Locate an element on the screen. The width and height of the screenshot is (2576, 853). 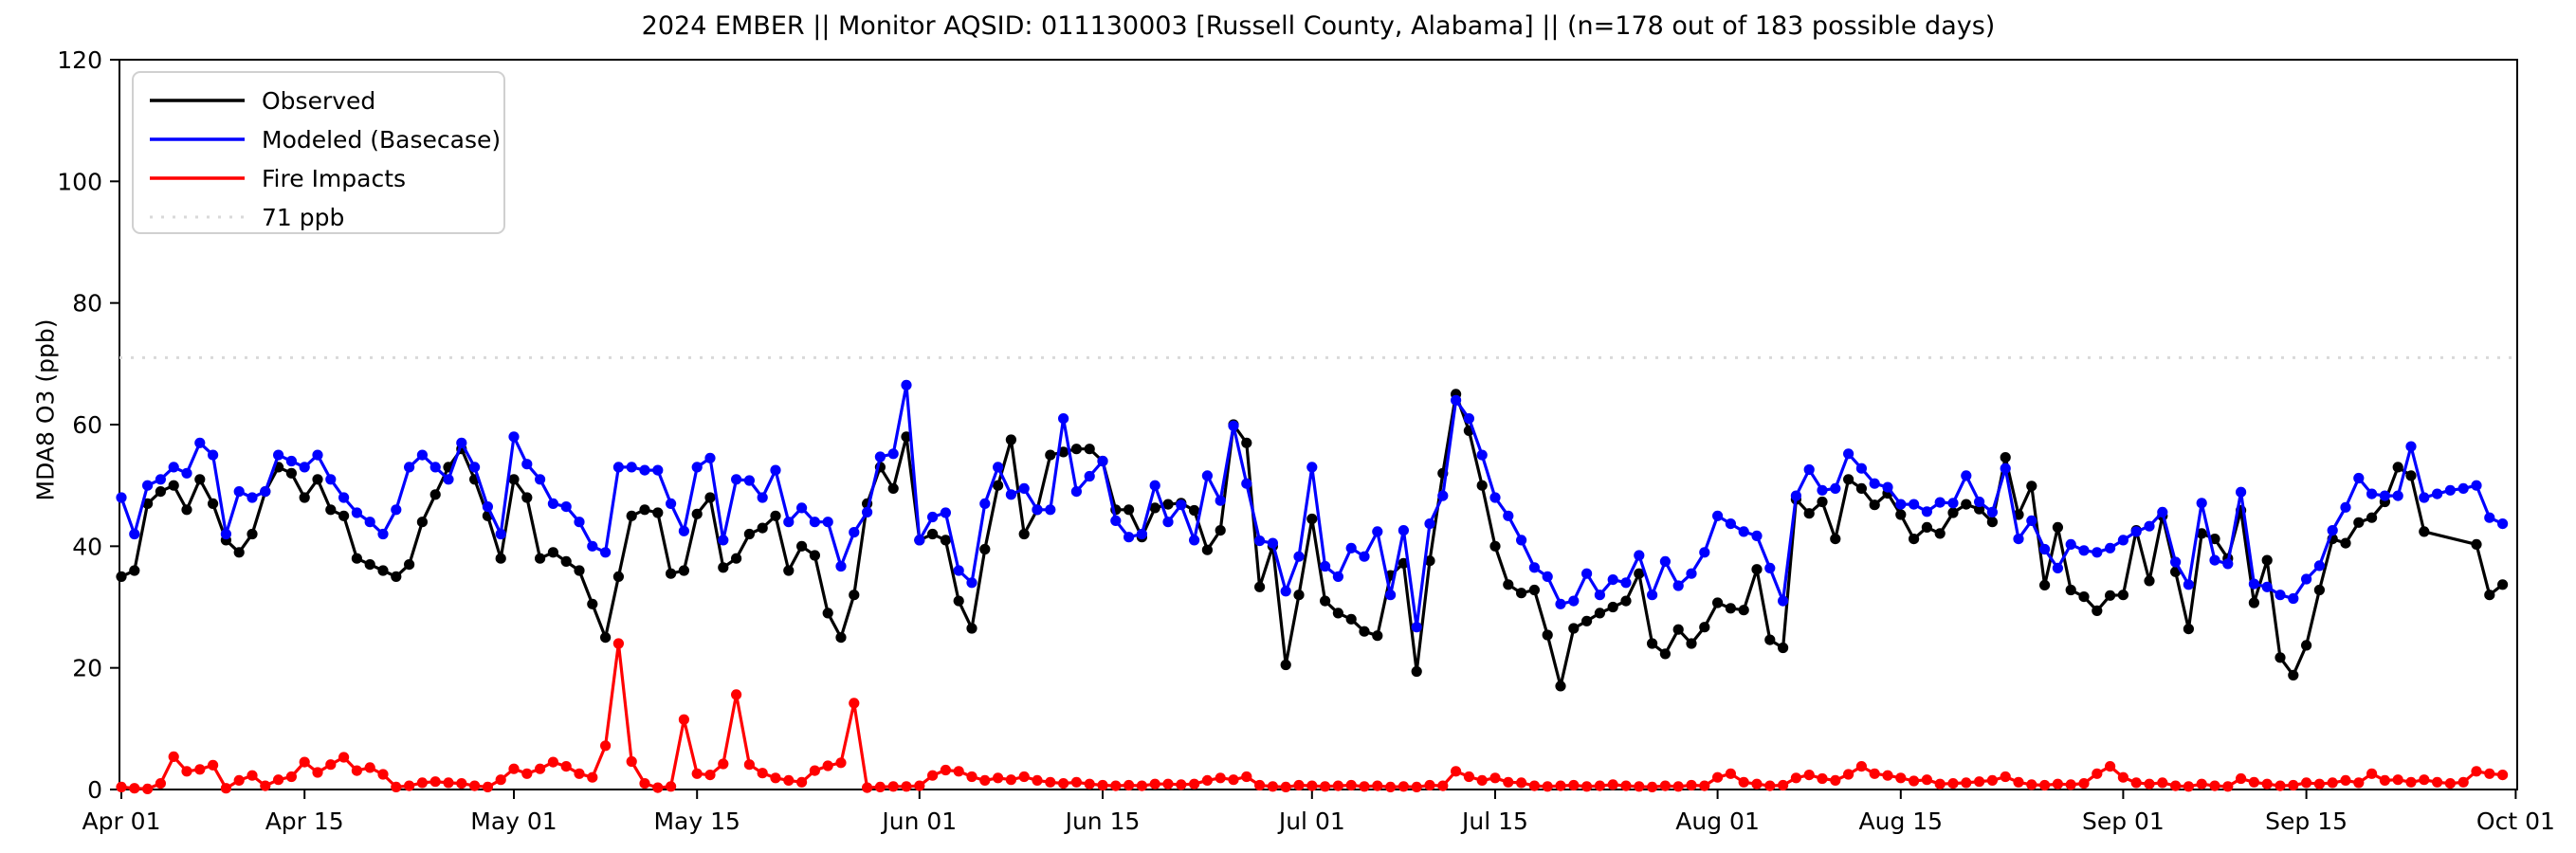
legend-label-threshold: 71 ppb is located at coordinates (303, 217).